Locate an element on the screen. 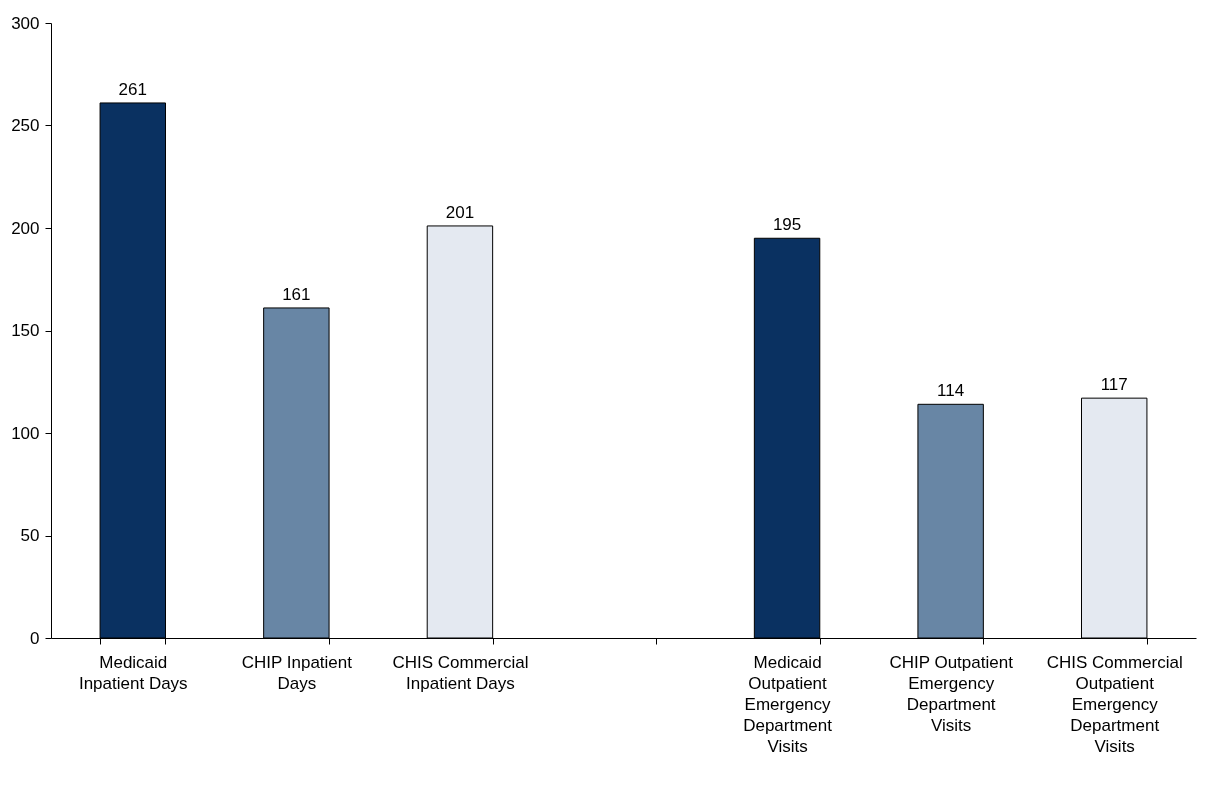  y-tick-label: 300 is located at coordinates (25, 23).